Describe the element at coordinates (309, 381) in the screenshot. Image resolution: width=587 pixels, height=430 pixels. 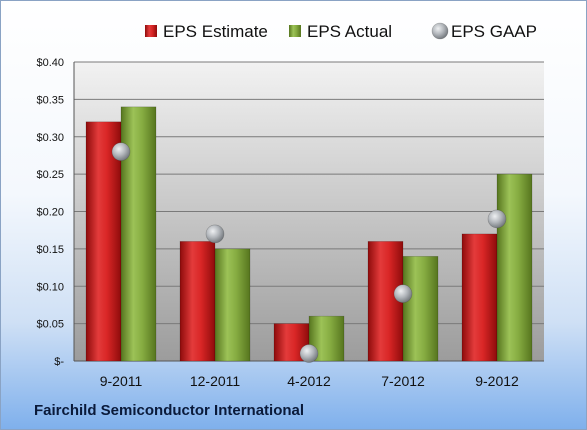
I see `x-tick-label: 4-2012` at that location.